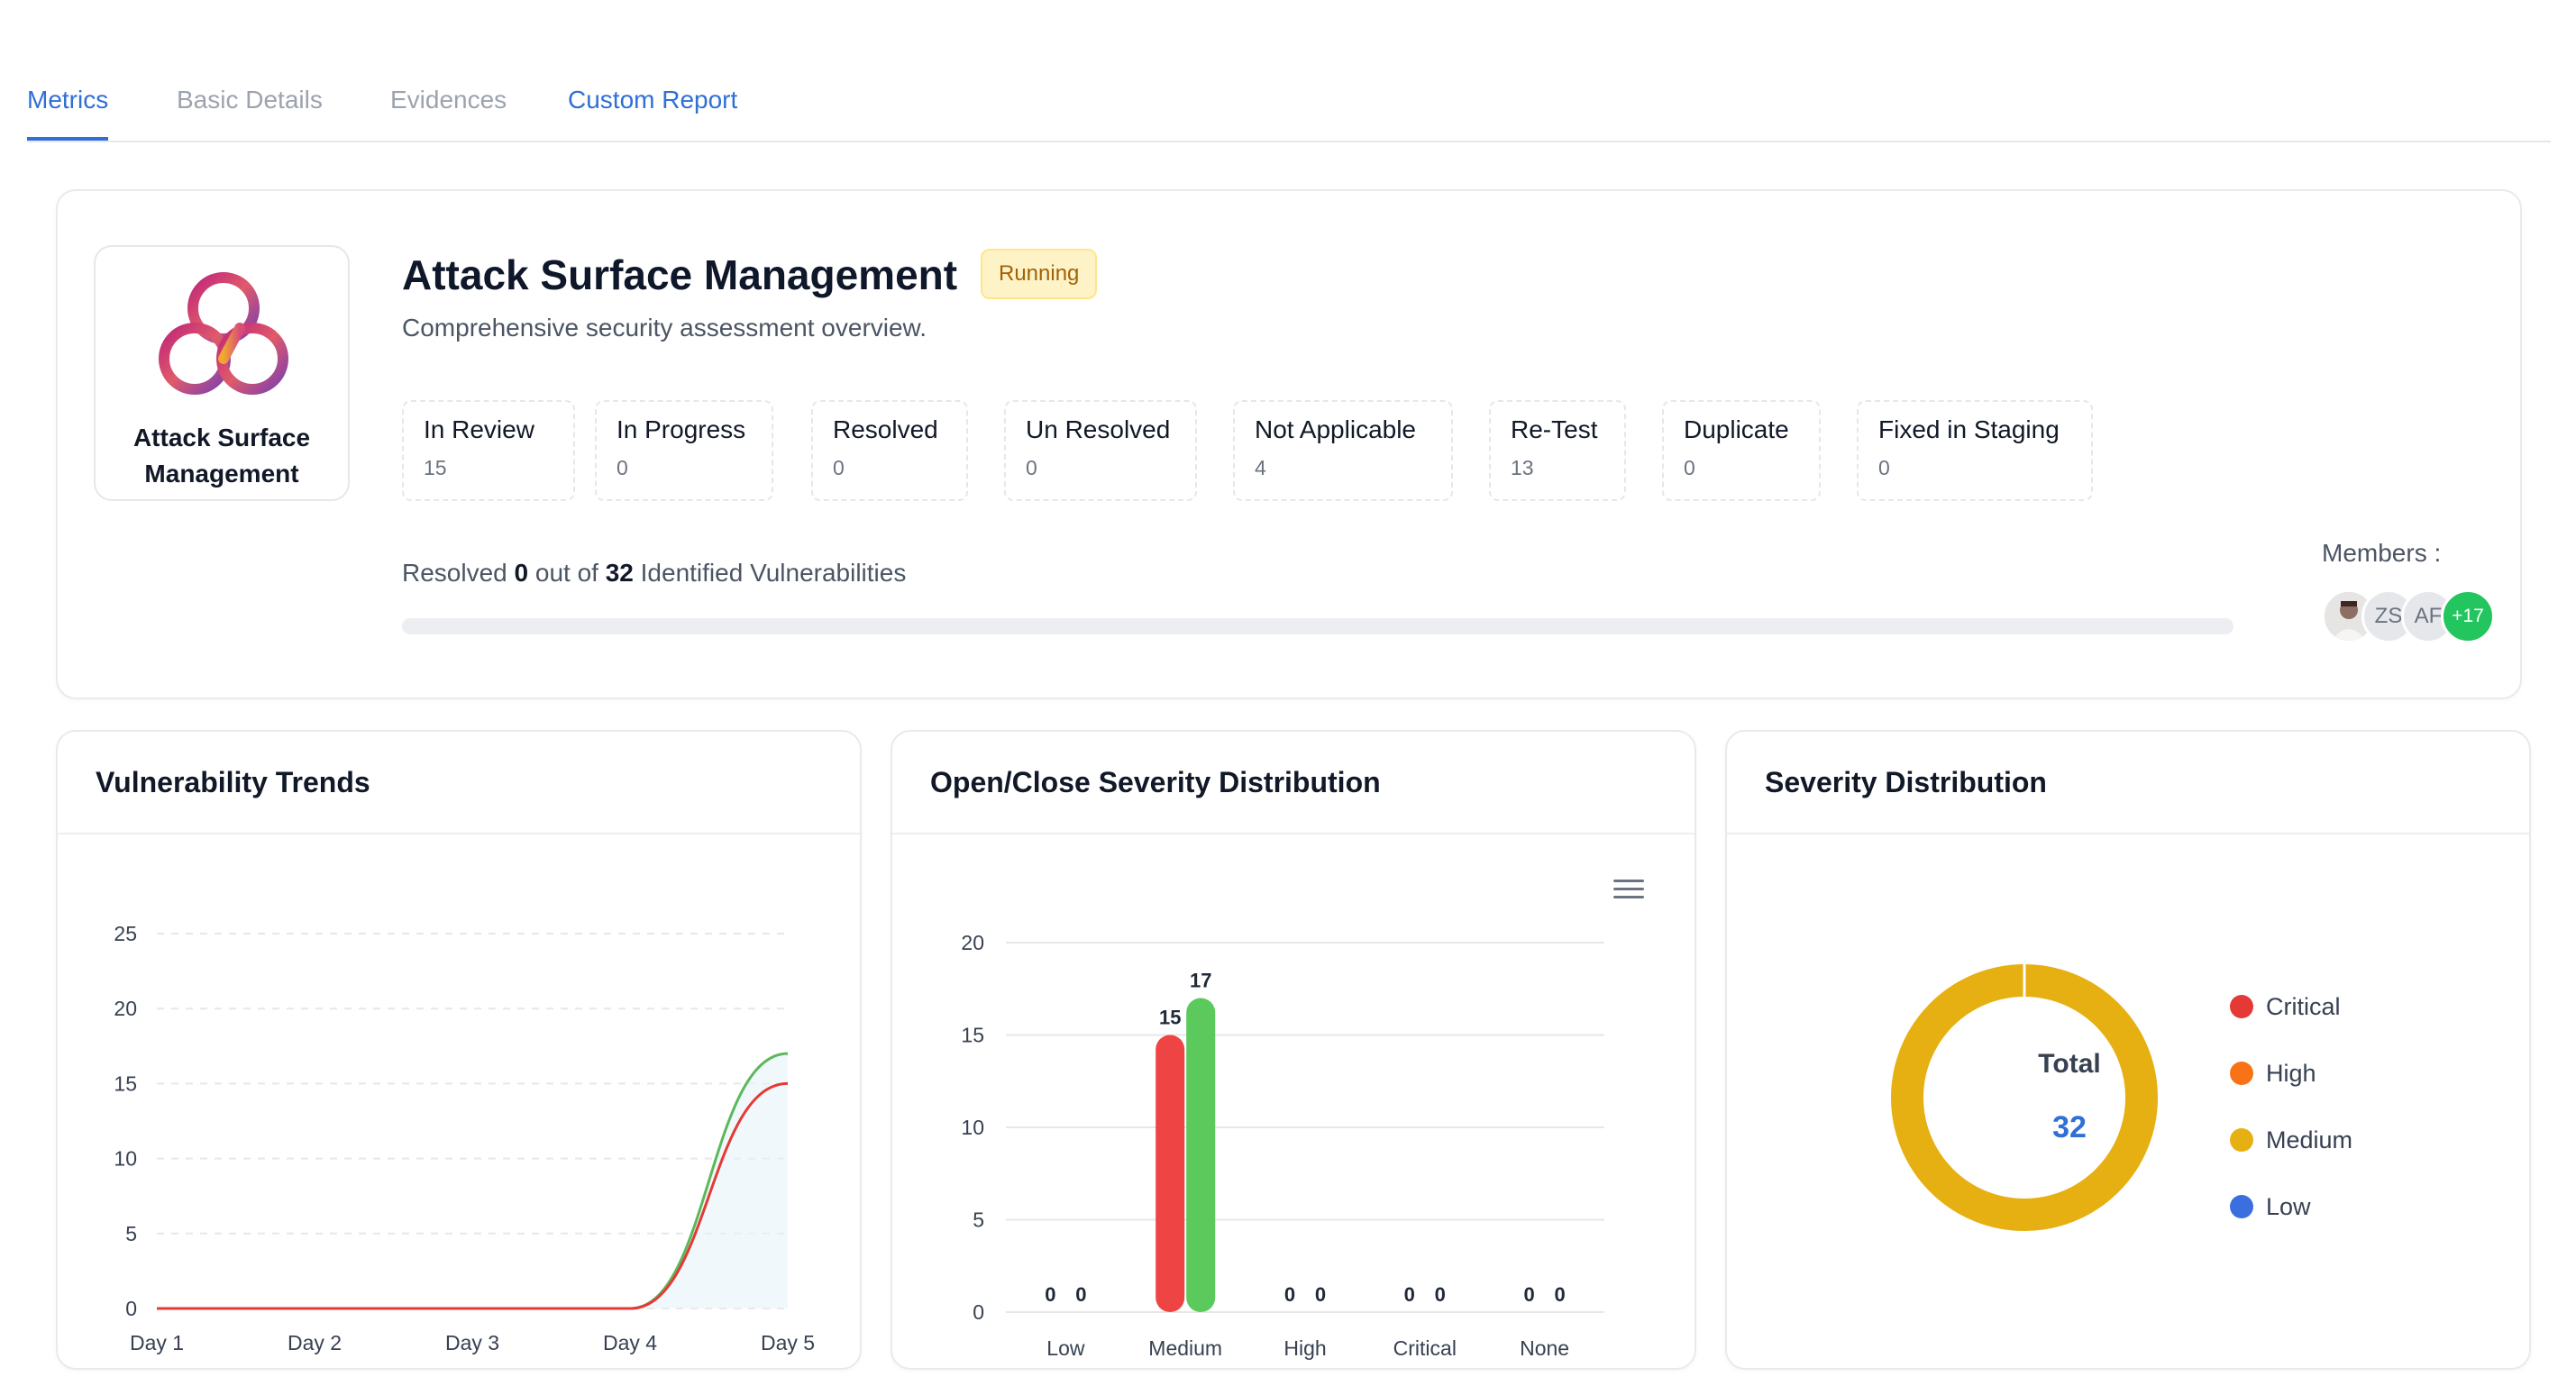 The width and height of the screenshot is (2576, 1395). I want to click on program-logo-label: Attack Surface Management, so click(221, 456).